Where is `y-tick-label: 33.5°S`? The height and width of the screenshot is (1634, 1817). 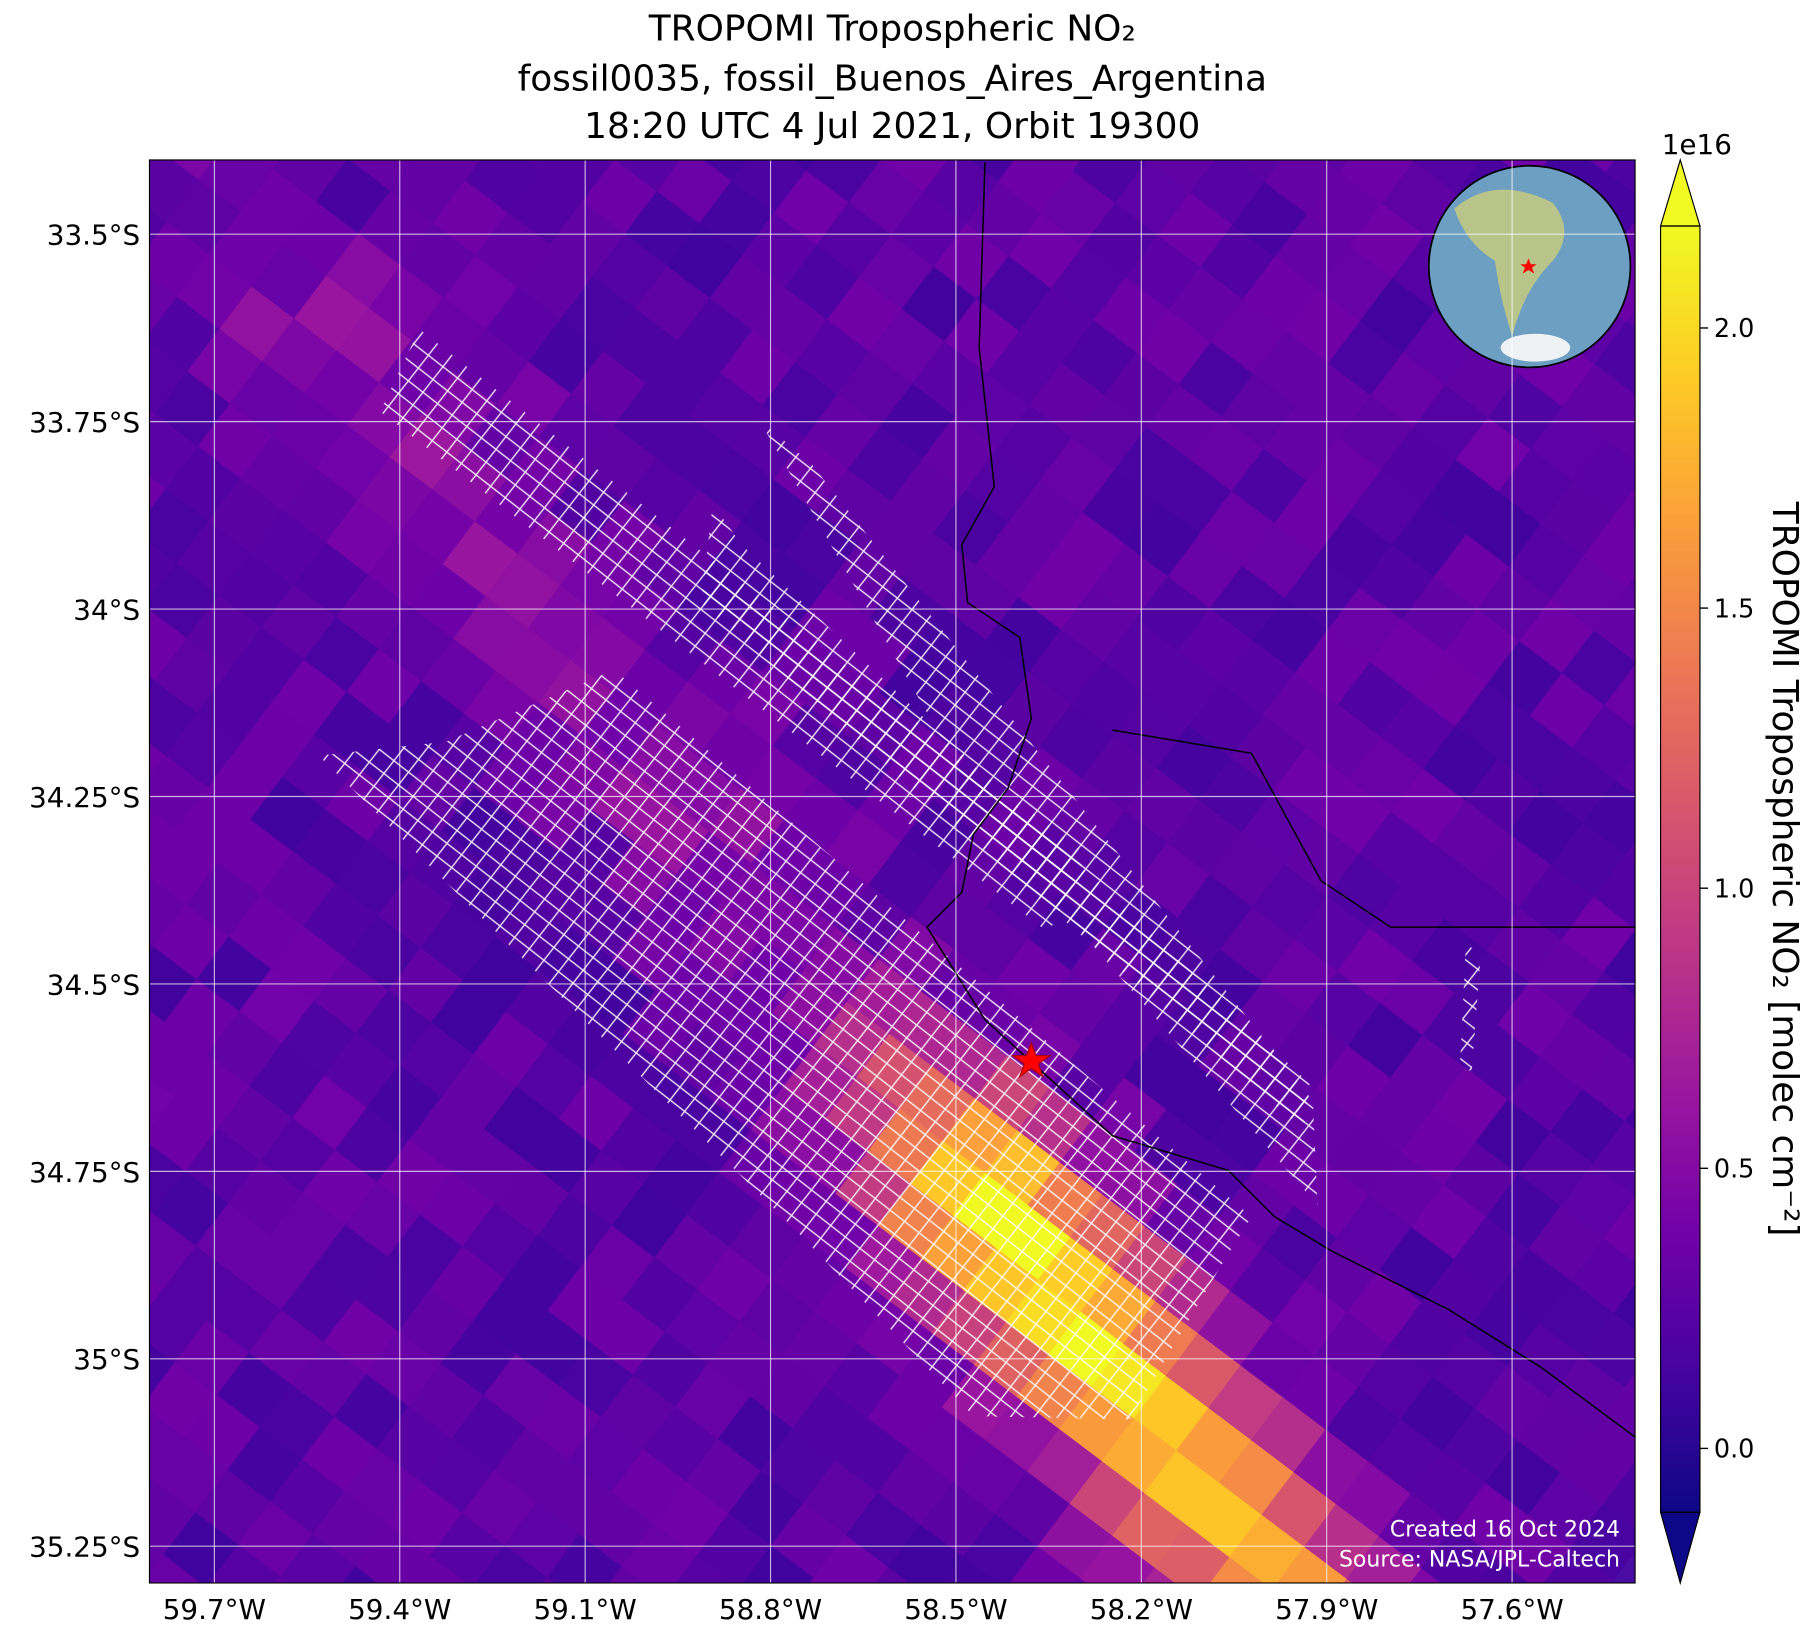
y-tick-label: 33.5°S is located at coordinates (93, 235).